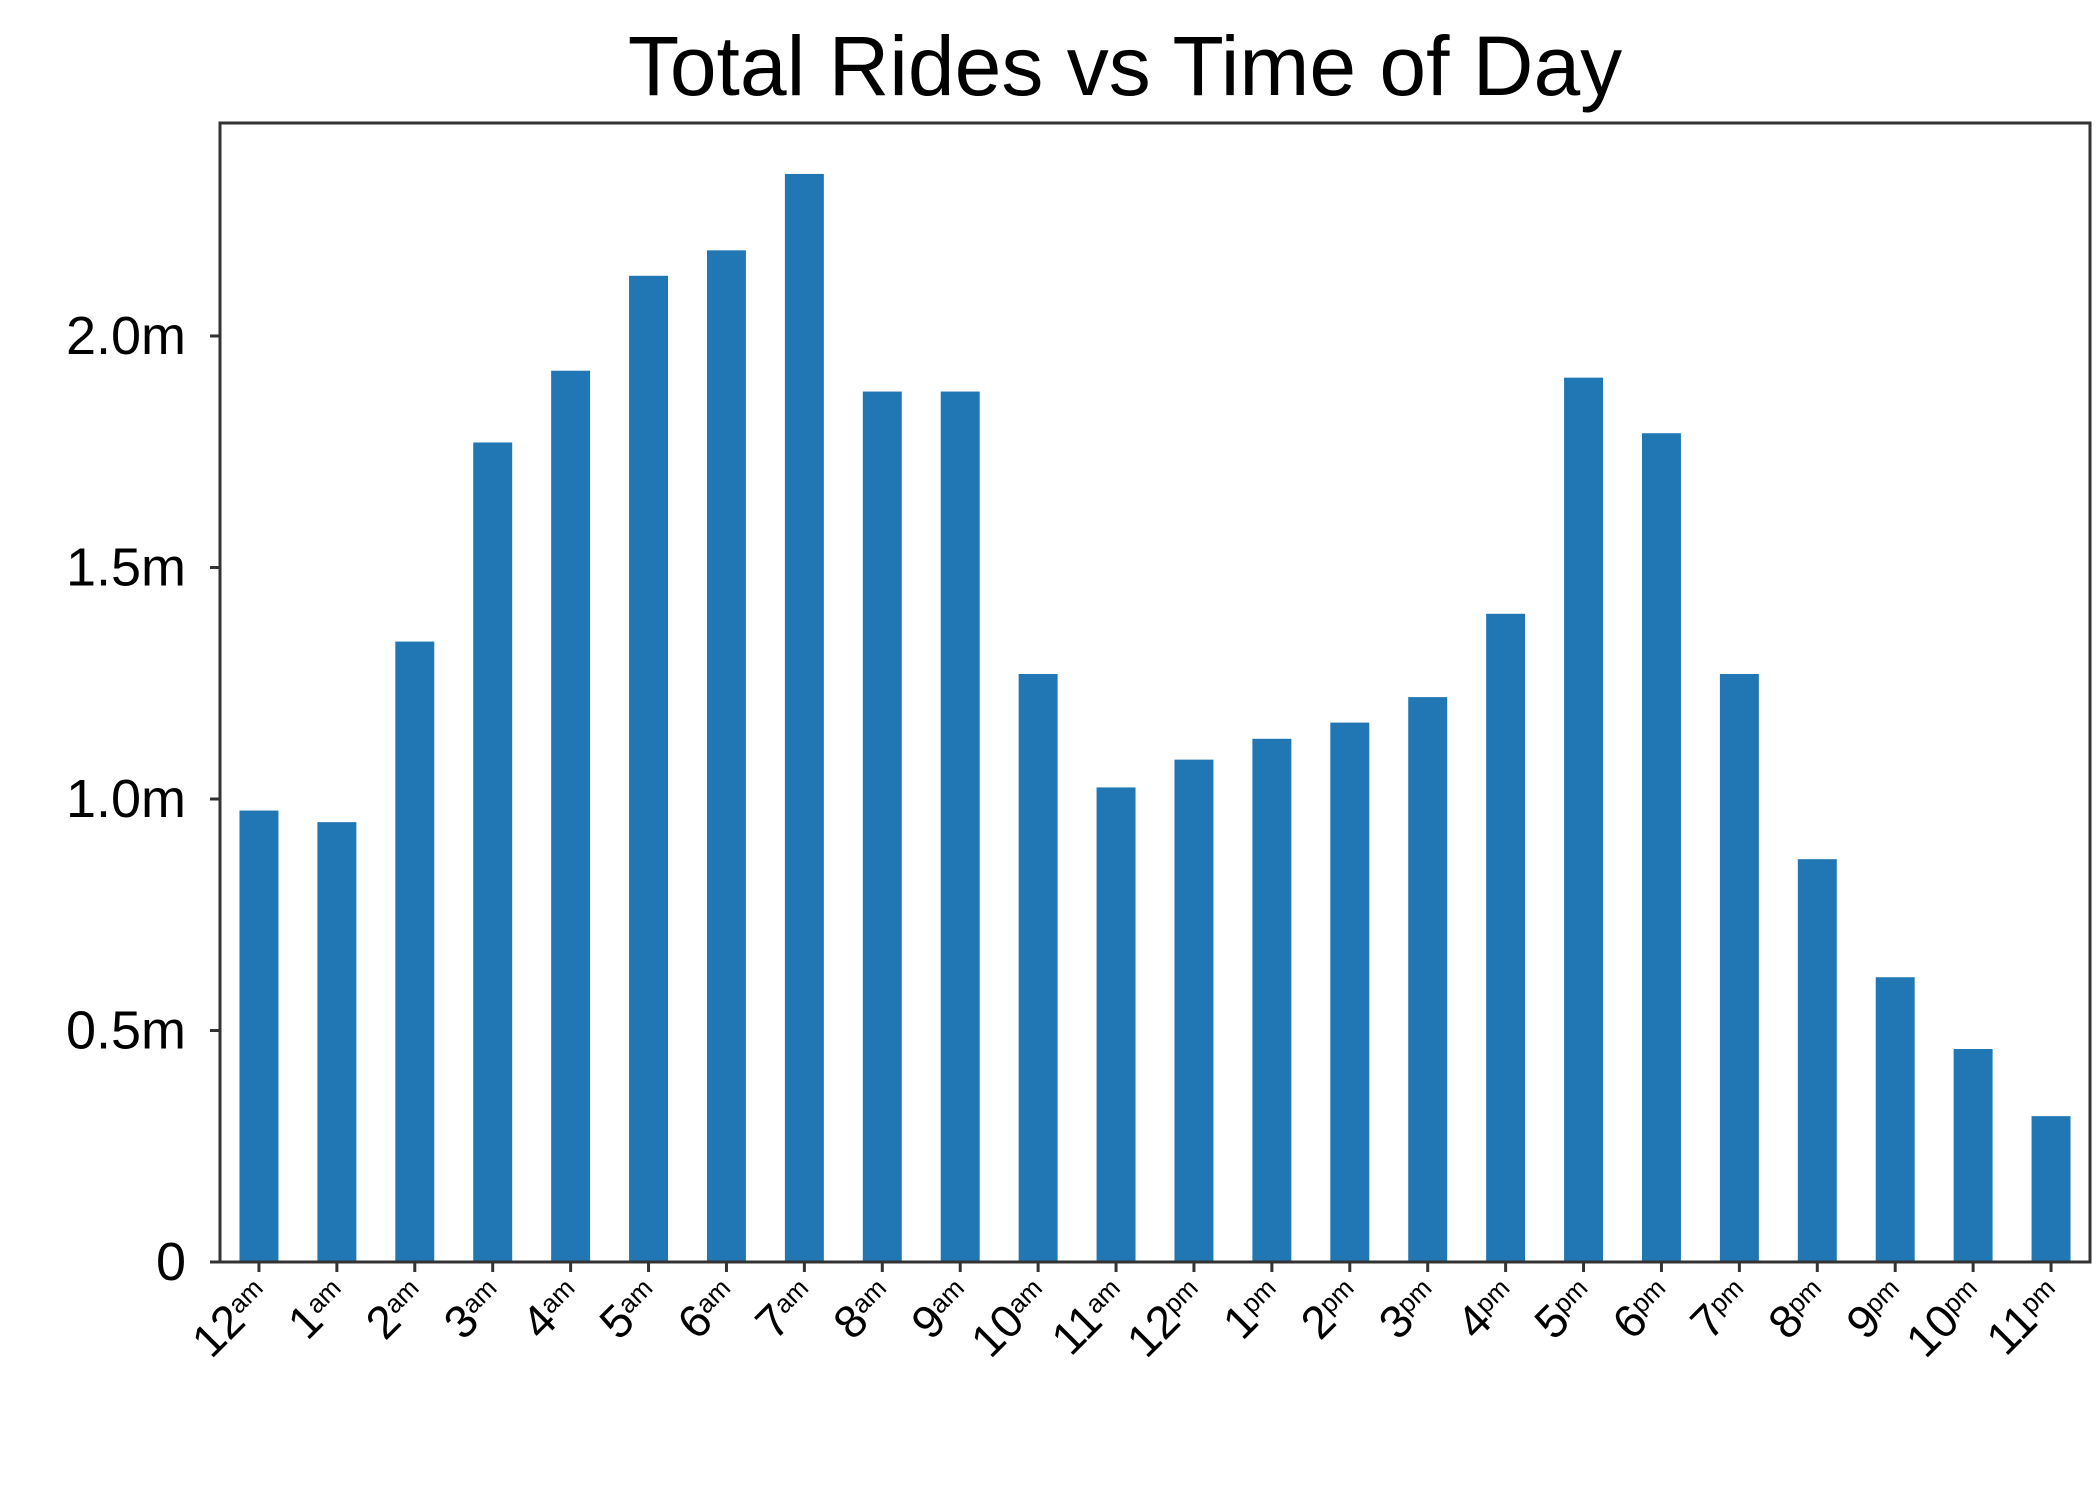 This screenshot has width=2100, height=1500. Describe the element at coordinates (1973, 1155) in the screenshot. I see `bar-10pm` at that location.